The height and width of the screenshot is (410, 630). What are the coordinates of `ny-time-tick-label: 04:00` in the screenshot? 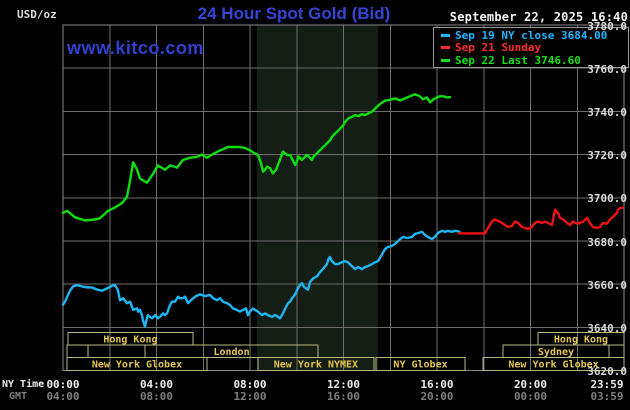 It's located at (156, 384).